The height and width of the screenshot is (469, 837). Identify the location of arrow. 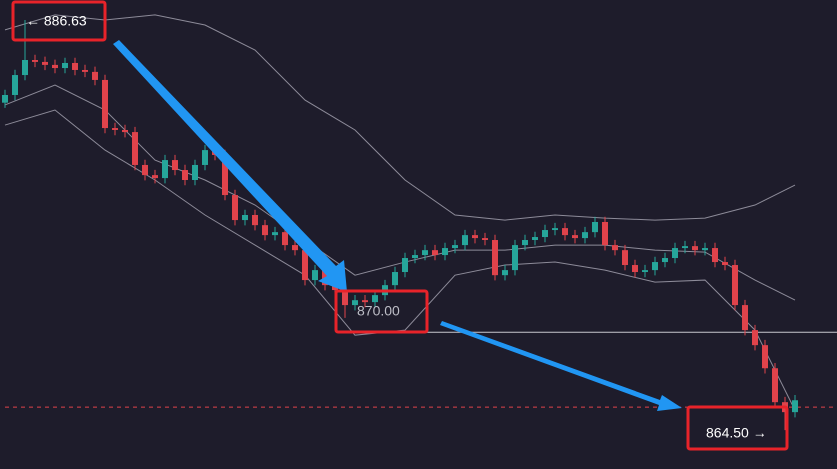
(561, 366).